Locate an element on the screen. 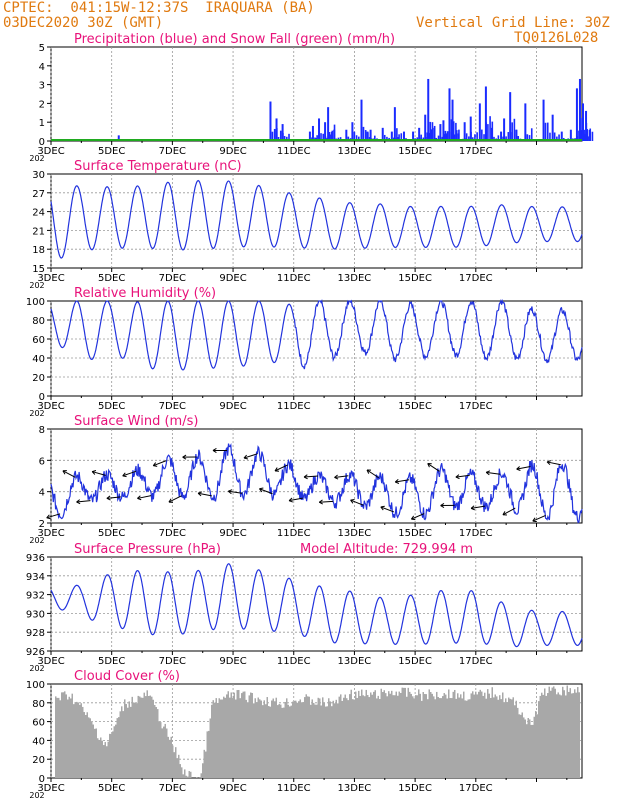  x-tick-label: 3DEC is located at coordinates (50, 533).